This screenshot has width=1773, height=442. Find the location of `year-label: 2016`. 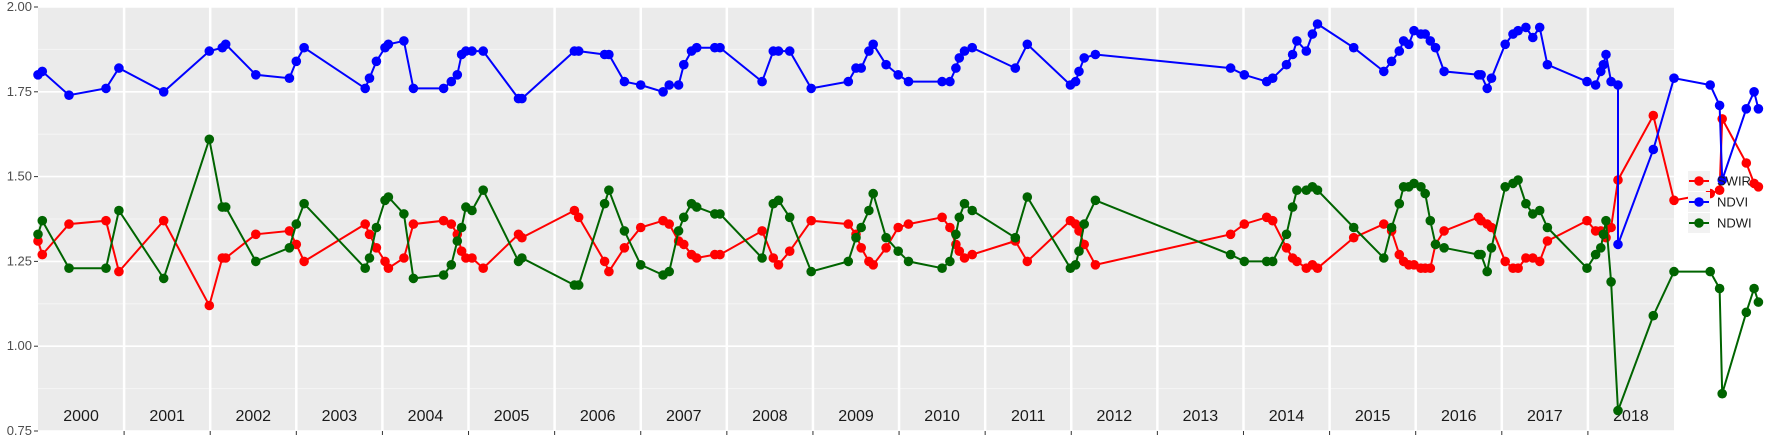

year-label: 2016 is located at coordinates (1459, 416).